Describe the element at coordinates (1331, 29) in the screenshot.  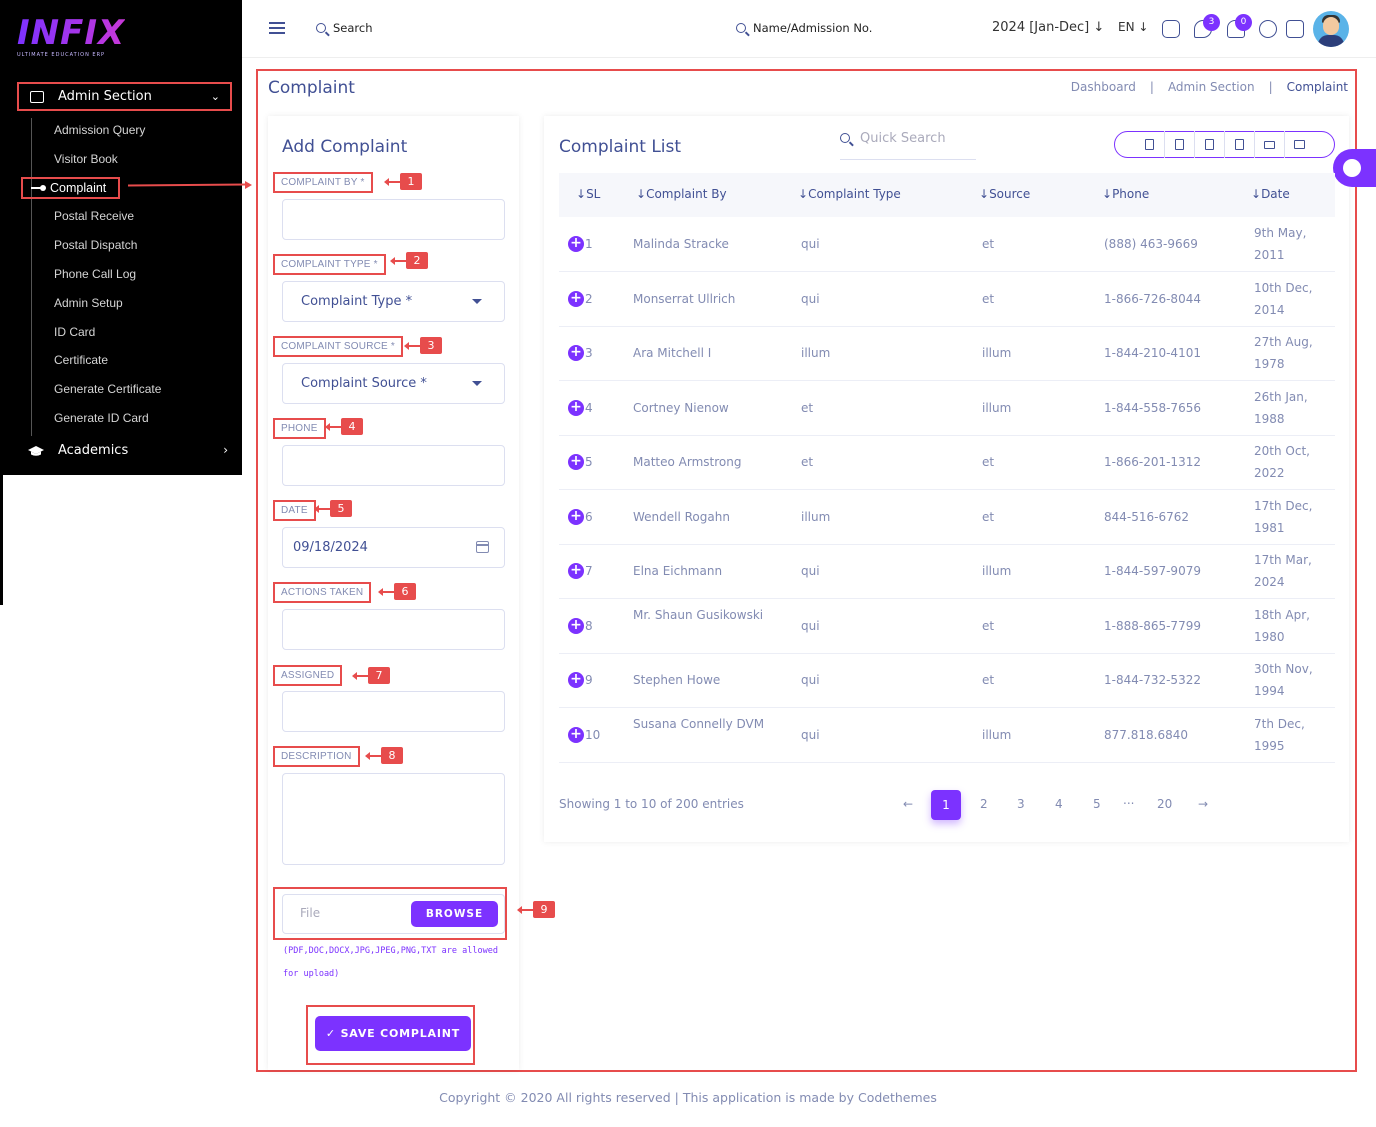
I see `user-avatar` at that location.